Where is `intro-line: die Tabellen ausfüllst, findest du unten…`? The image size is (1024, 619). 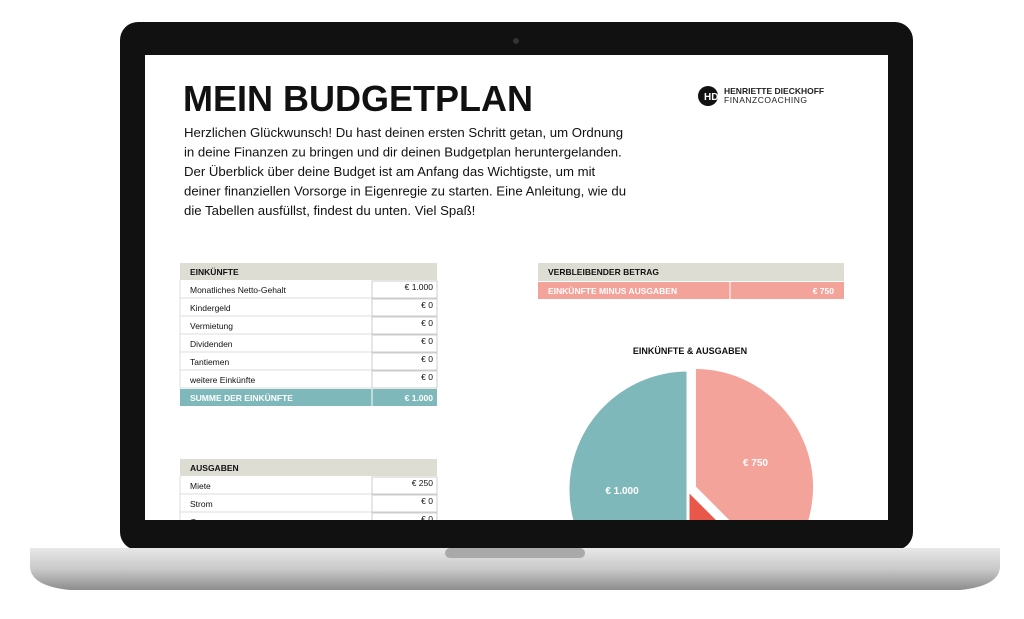
intro-line: die Tabellen ausfüllst, findest du unten… is located at coordinates (329, 210).